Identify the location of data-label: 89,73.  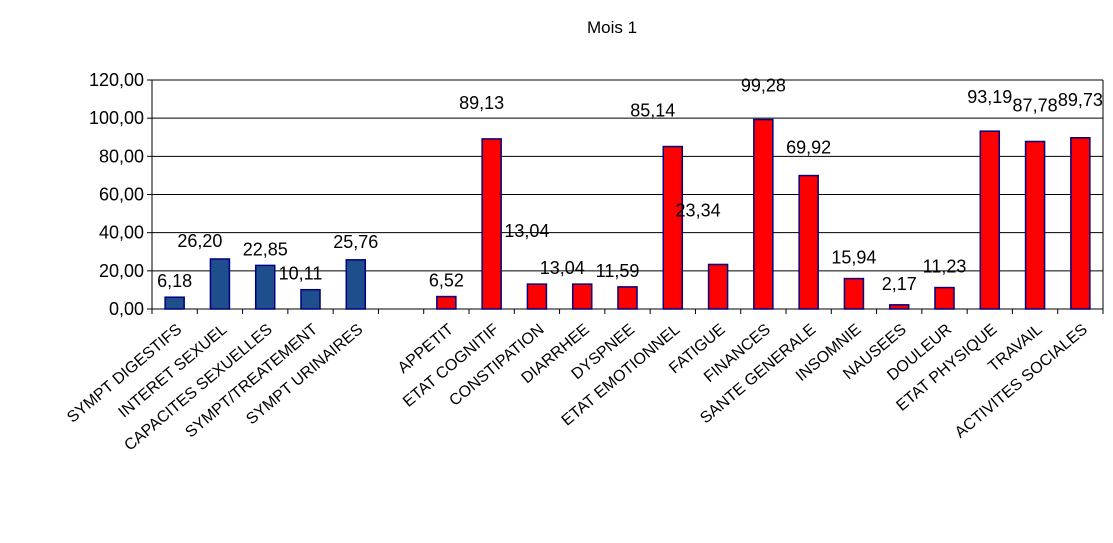
(1080, 100).